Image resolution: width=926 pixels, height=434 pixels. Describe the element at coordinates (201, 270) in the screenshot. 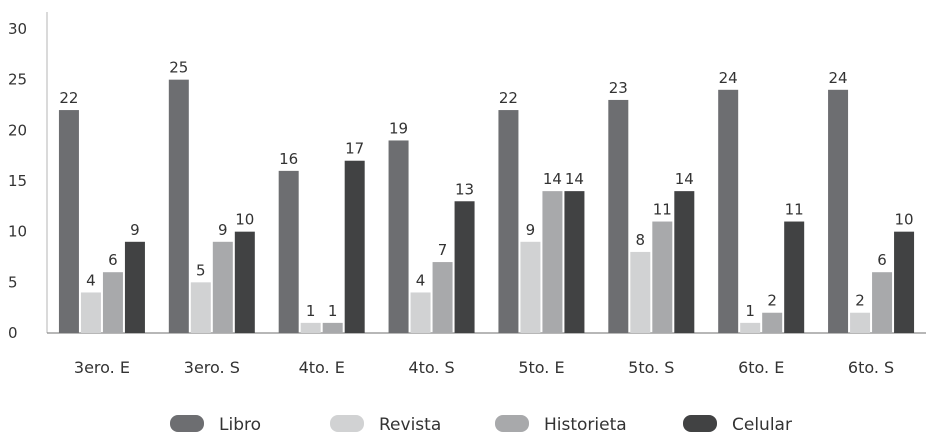

I see `data-label: 5` at that location.